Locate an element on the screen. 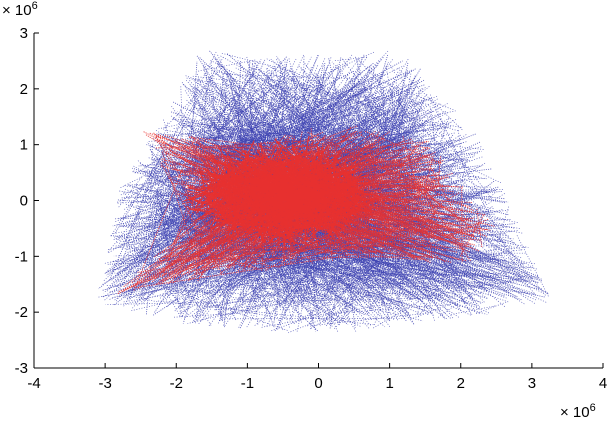 Image resolution: width=615 pixels, height=424 pixels. y-tick-label: 3 is located at coordinates (24, 33).